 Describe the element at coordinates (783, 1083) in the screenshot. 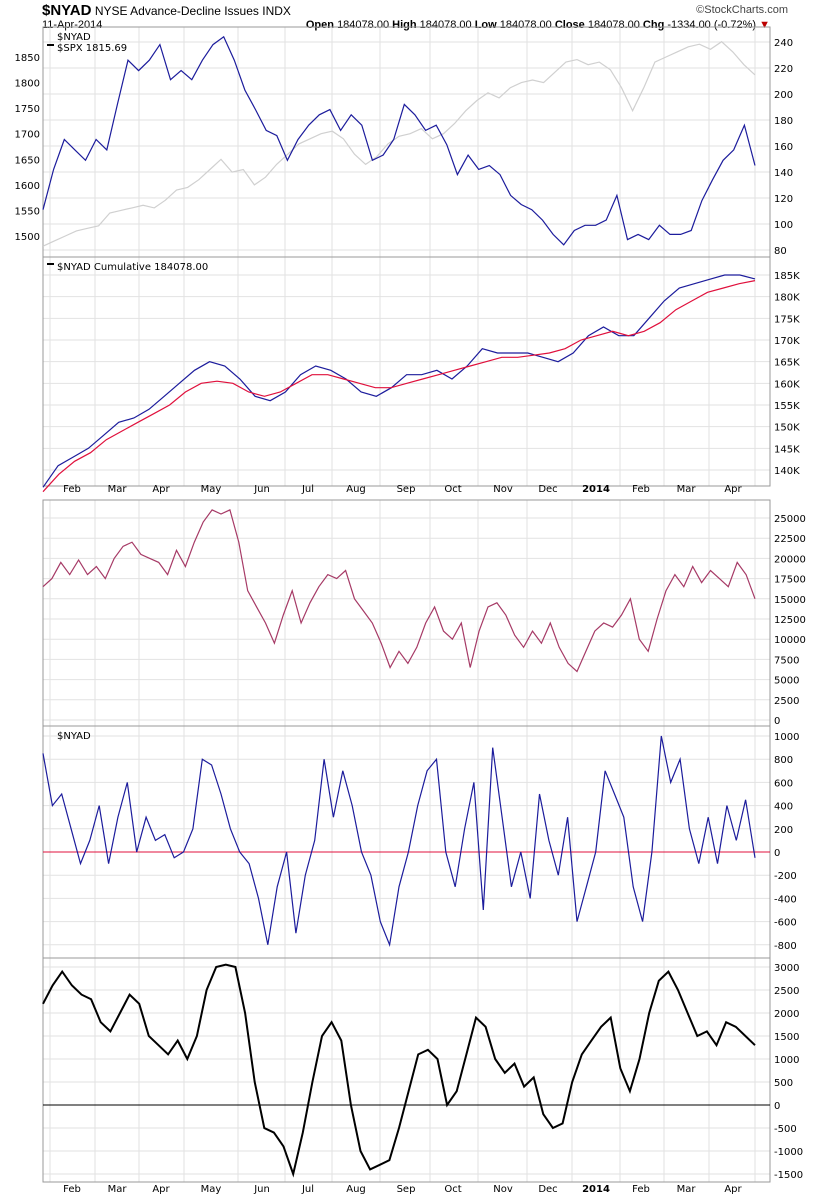

I see `right-tick-label: 500` at that location.